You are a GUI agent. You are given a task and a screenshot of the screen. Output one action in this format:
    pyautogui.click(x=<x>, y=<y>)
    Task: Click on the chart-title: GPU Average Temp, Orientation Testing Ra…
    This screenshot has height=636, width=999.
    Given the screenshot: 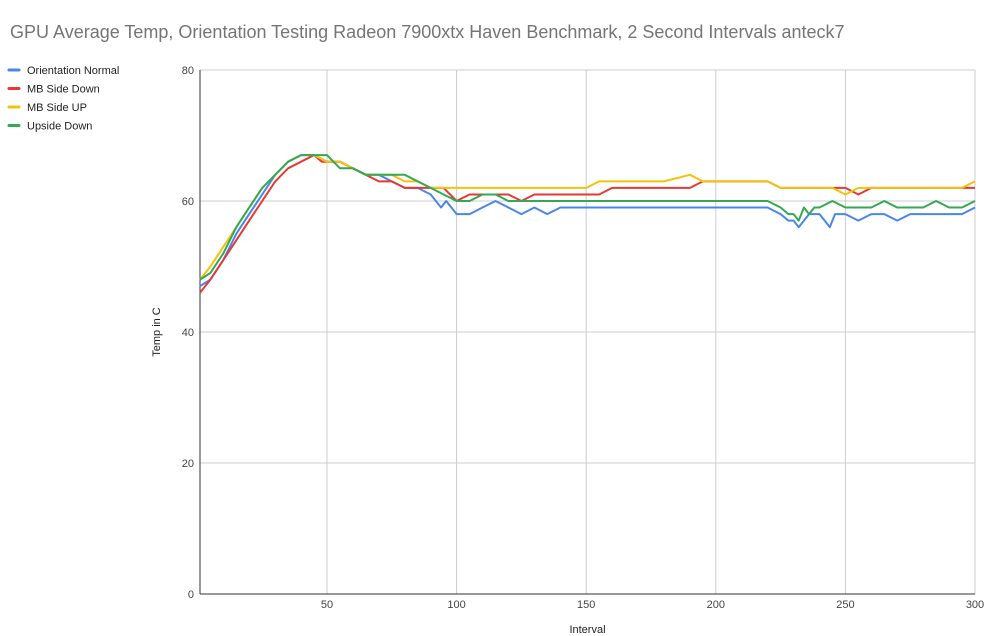 What is the action you would take?
    pyautogui.click(x=427, y=32)
    